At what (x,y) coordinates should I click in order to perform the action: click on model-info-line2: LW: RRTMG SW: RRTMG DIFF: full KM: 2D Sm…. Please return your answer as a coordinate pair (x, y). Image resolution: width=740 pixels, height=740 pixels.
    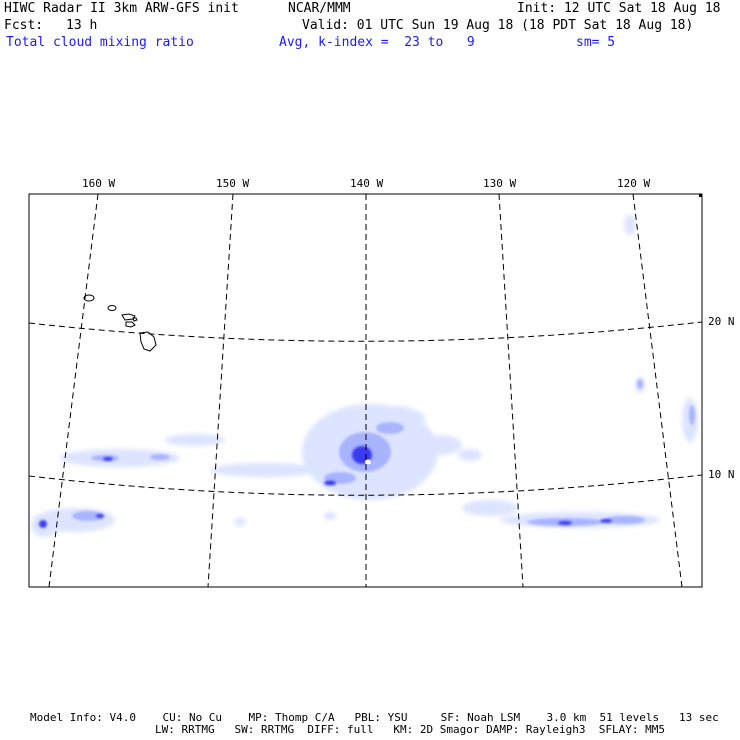
    Looking at the image, I should click on (410, 729).